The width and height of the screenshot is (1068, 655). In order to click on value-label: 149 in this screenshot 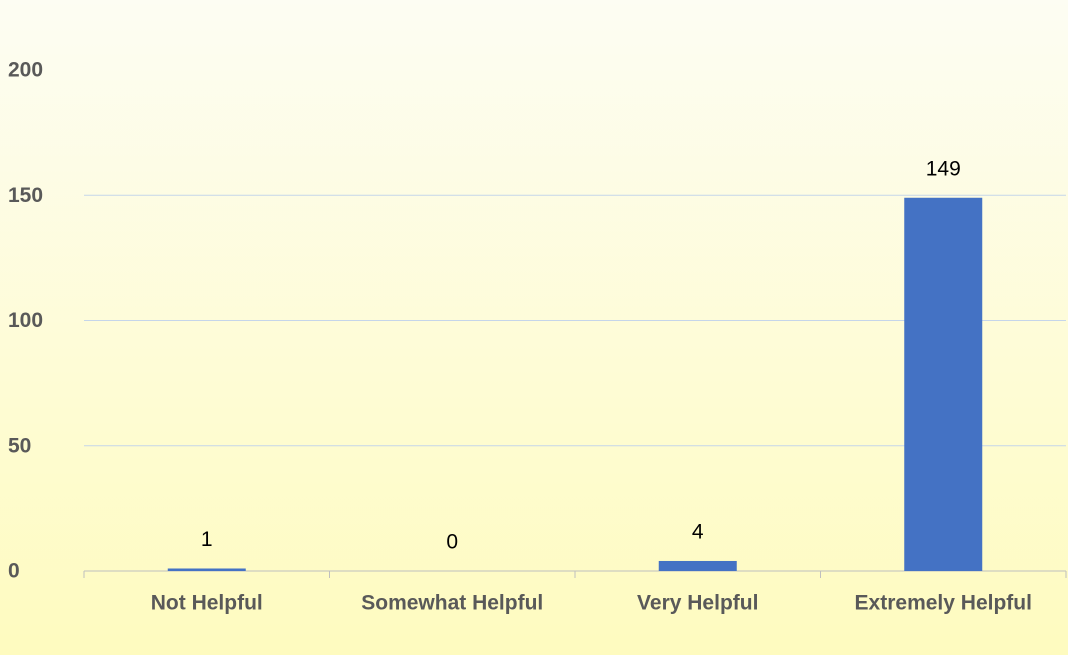, I will do `click(943, 168)`.